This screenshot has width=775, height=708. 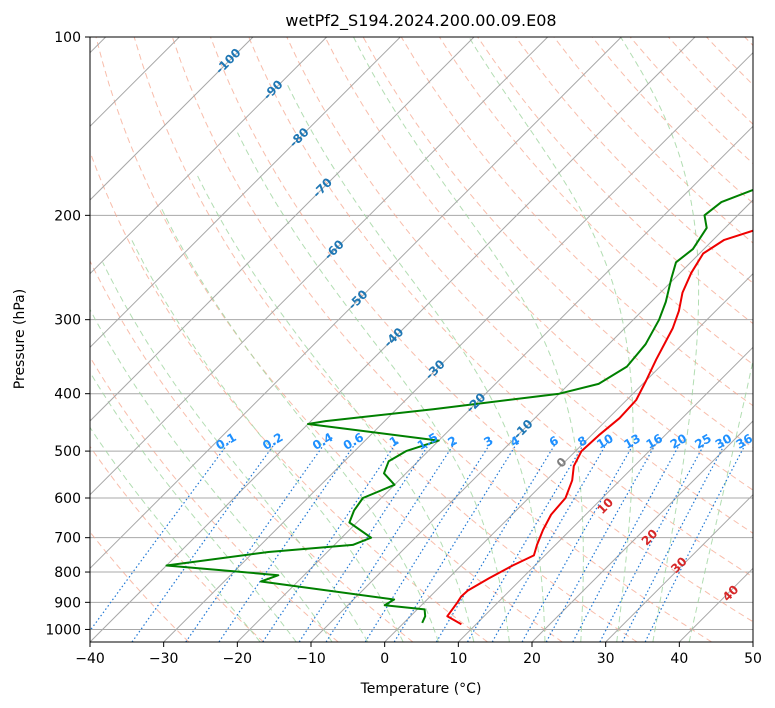 I want to click on y-tick-label: 100, so click(x=67, y=38).